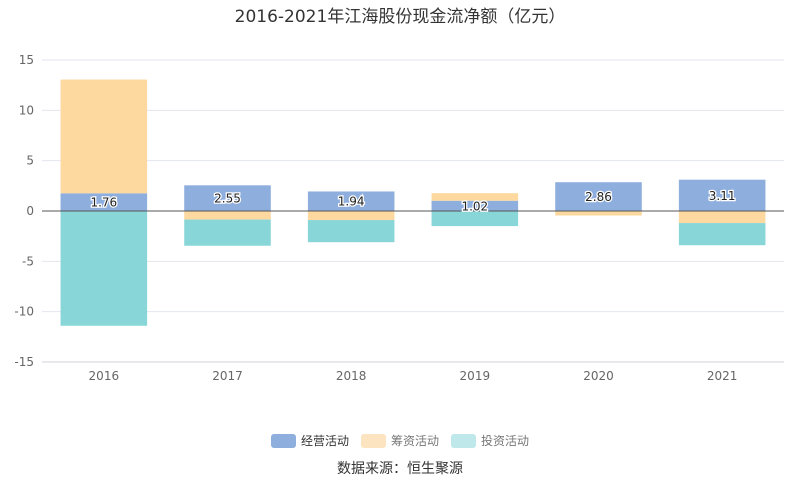 This screenshot has width=800, height=501. Describe the element at coordinates (598, 213) in the screenshot. I see `bar-1-2020` at that location.